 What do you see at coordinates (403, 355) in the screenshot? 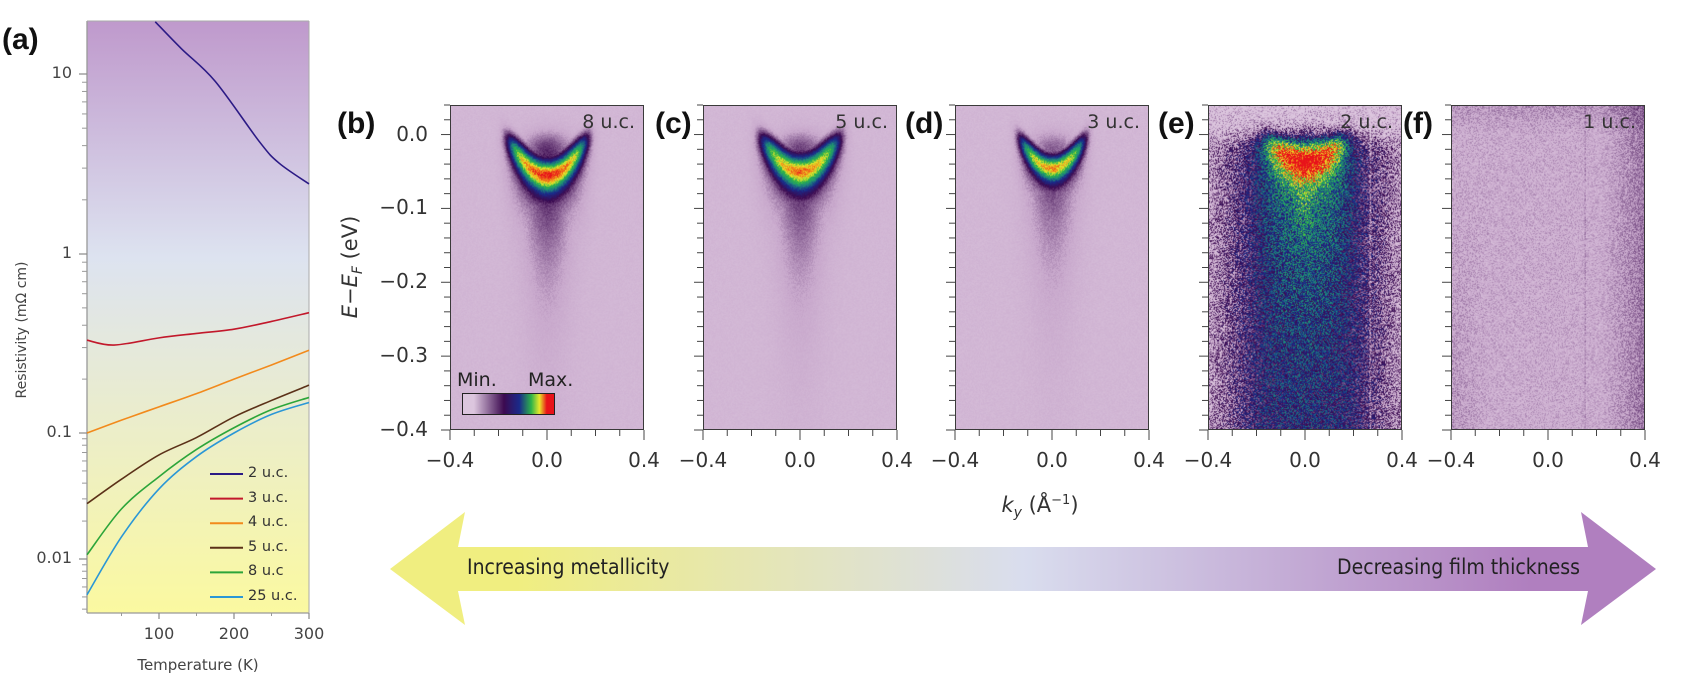
I see `energy-tick-label: −0.3` at bounding box center [403, 355].